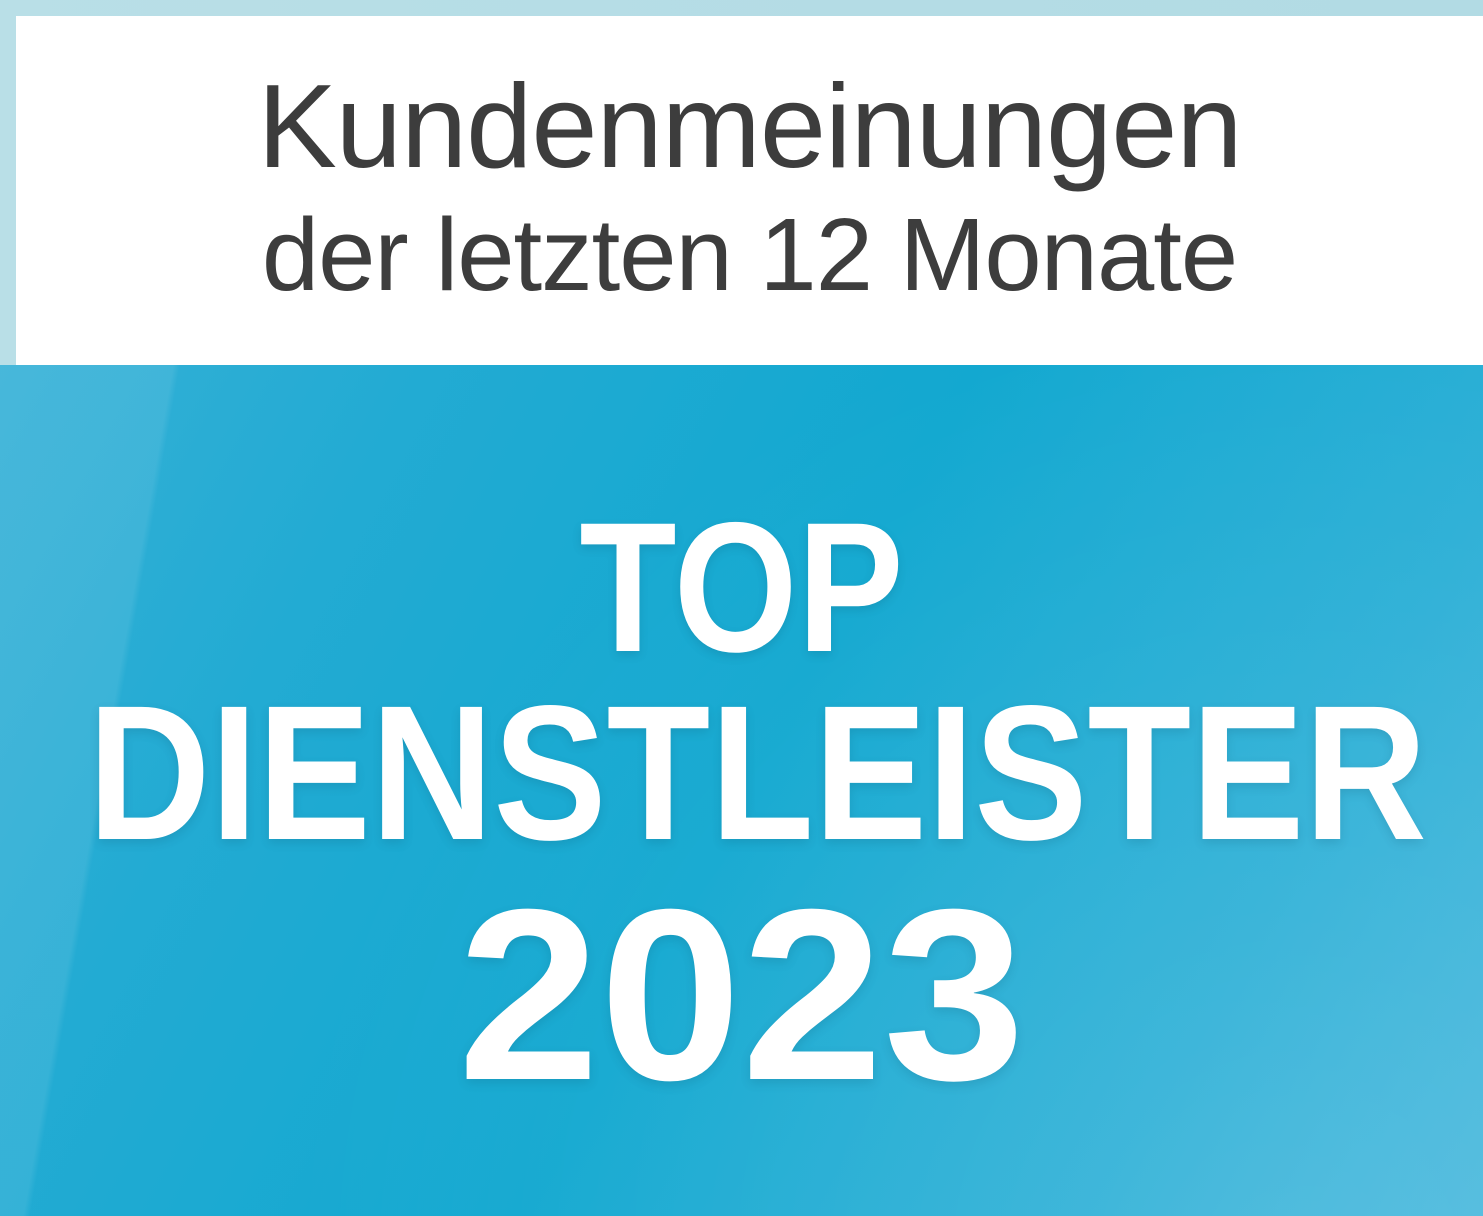  I want to click on header-line-2: der letzten 12 Monate, so click(749, 254).